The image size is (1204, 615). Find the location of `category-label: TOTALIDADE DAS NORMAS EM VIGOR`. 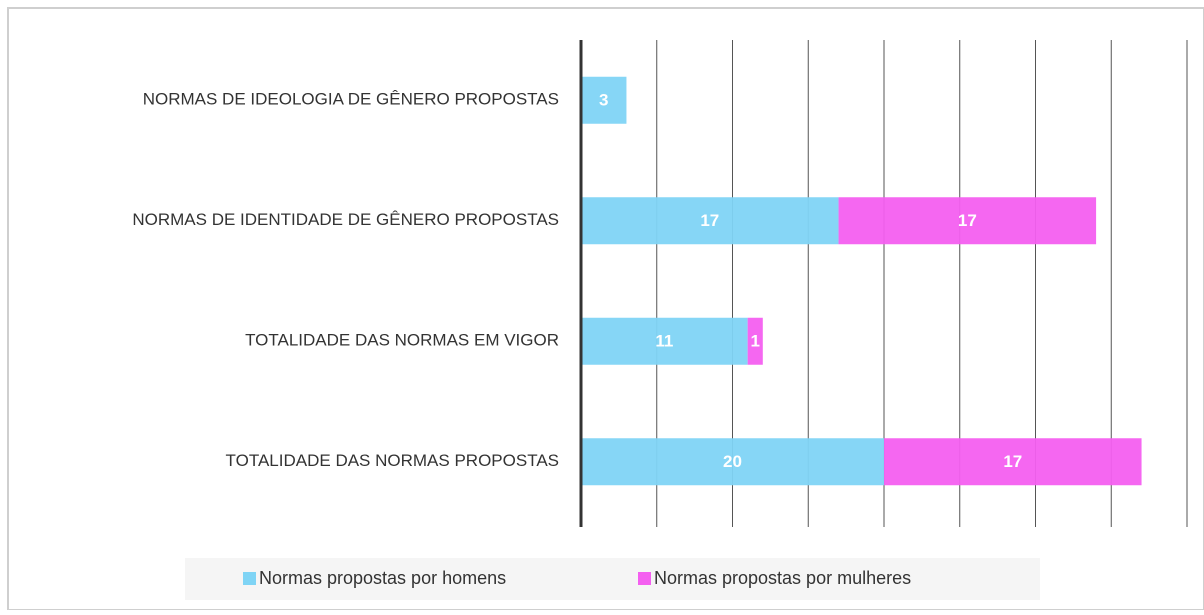

category-label: TOTALIDADE DAS NORMAS EM VIGOR is located at coordinates (402, 340).